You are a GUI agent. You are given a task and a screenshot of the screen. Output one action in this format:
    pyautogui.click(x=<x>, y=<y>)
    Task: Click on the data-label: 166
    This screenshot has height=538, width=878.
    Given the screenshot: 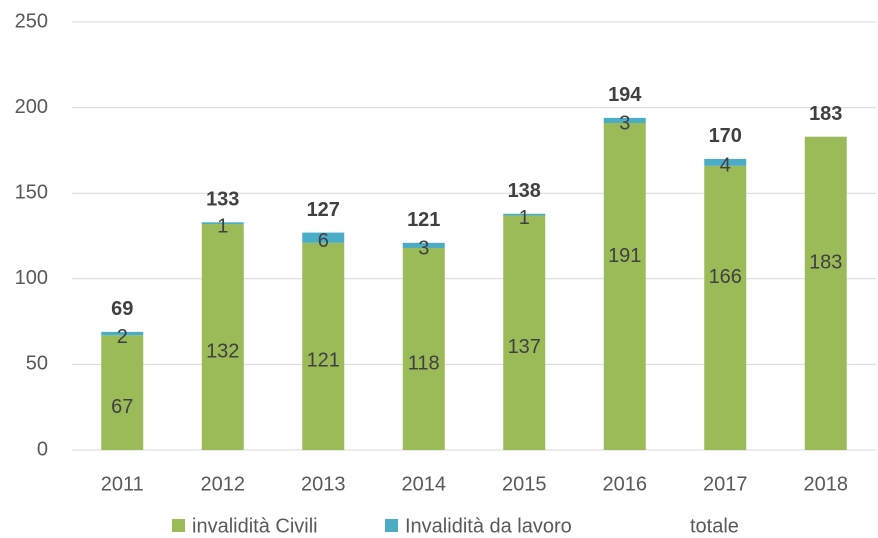 What is the action you would take?
    pyautogui.click(x=725, y=277)
    